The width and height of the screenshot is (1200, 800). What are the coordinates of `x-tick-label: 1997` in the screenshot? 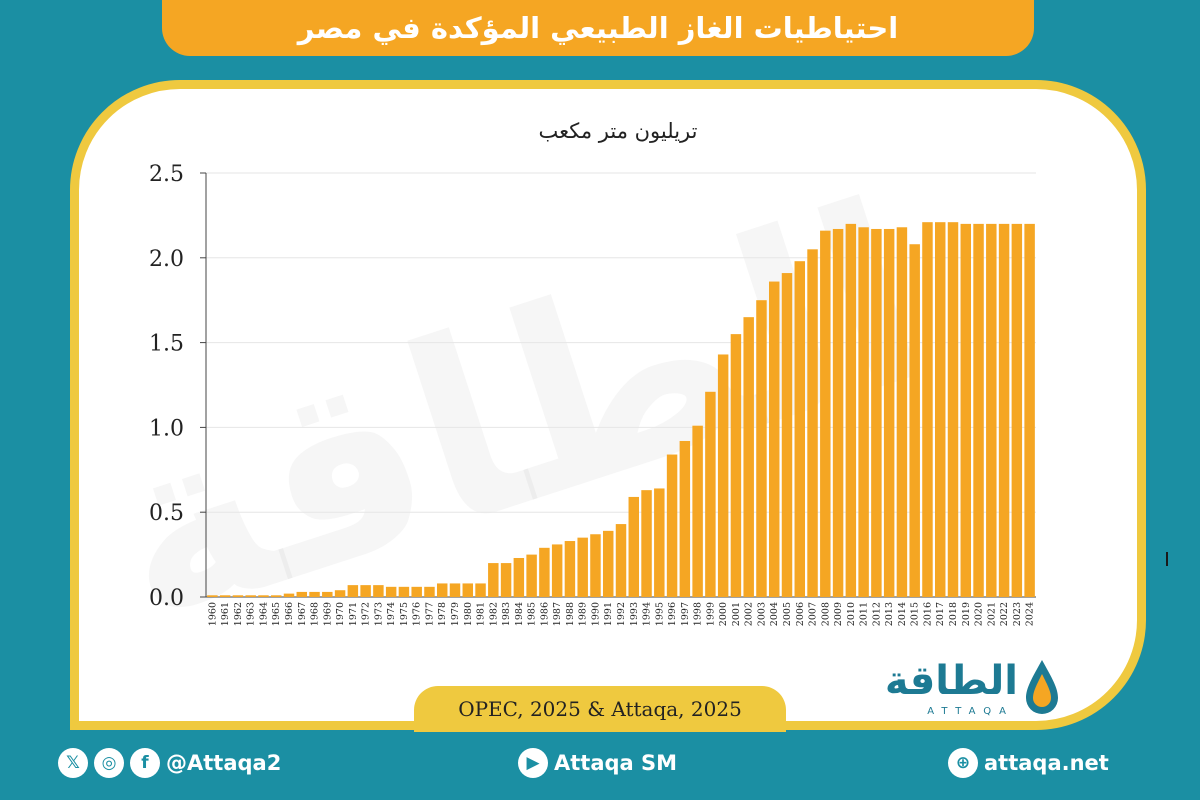 It's located at (685, 614).